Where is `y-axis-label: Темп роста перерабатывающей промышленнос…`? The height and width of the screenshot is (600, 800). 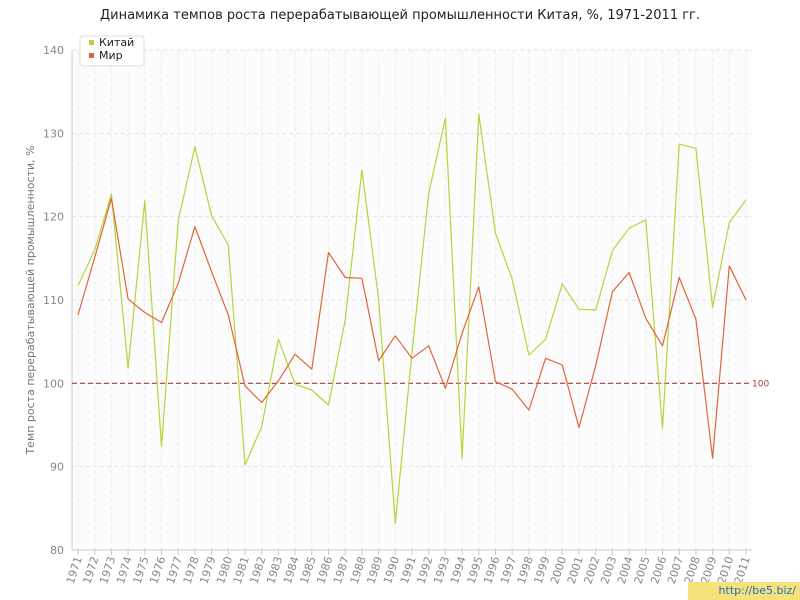
y-axis-label: Темп роста перерабатывающей промышленнос… is located at coordinates (30, 300).